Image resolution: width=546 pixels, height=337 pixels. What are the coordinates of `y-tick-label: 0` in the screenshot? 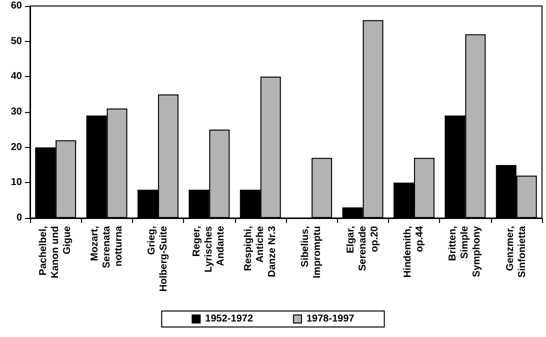 It's located at (19, 218).